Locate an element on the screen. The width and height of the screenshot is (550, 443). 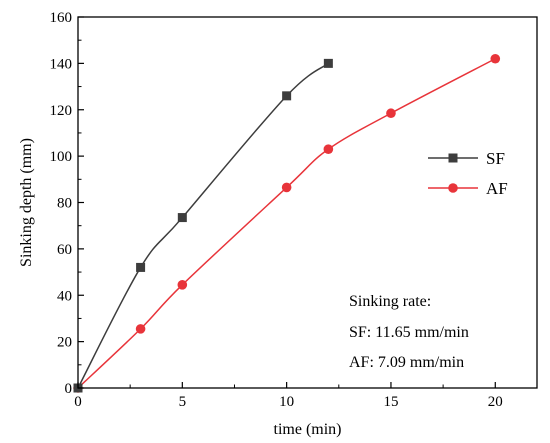
legend-marker-sf is located at coordinates (453, 158).